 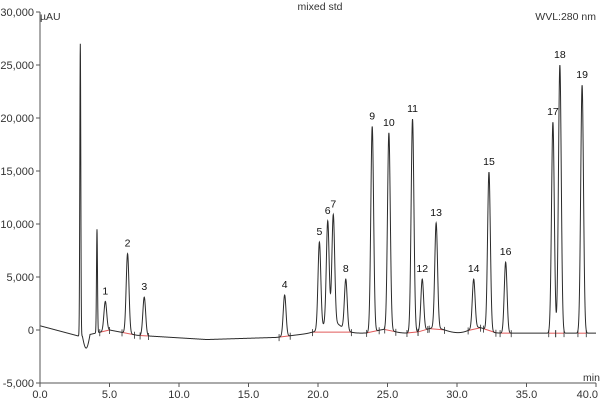 I want to click on peak-label-7: 7, so click(x=333, y=204).